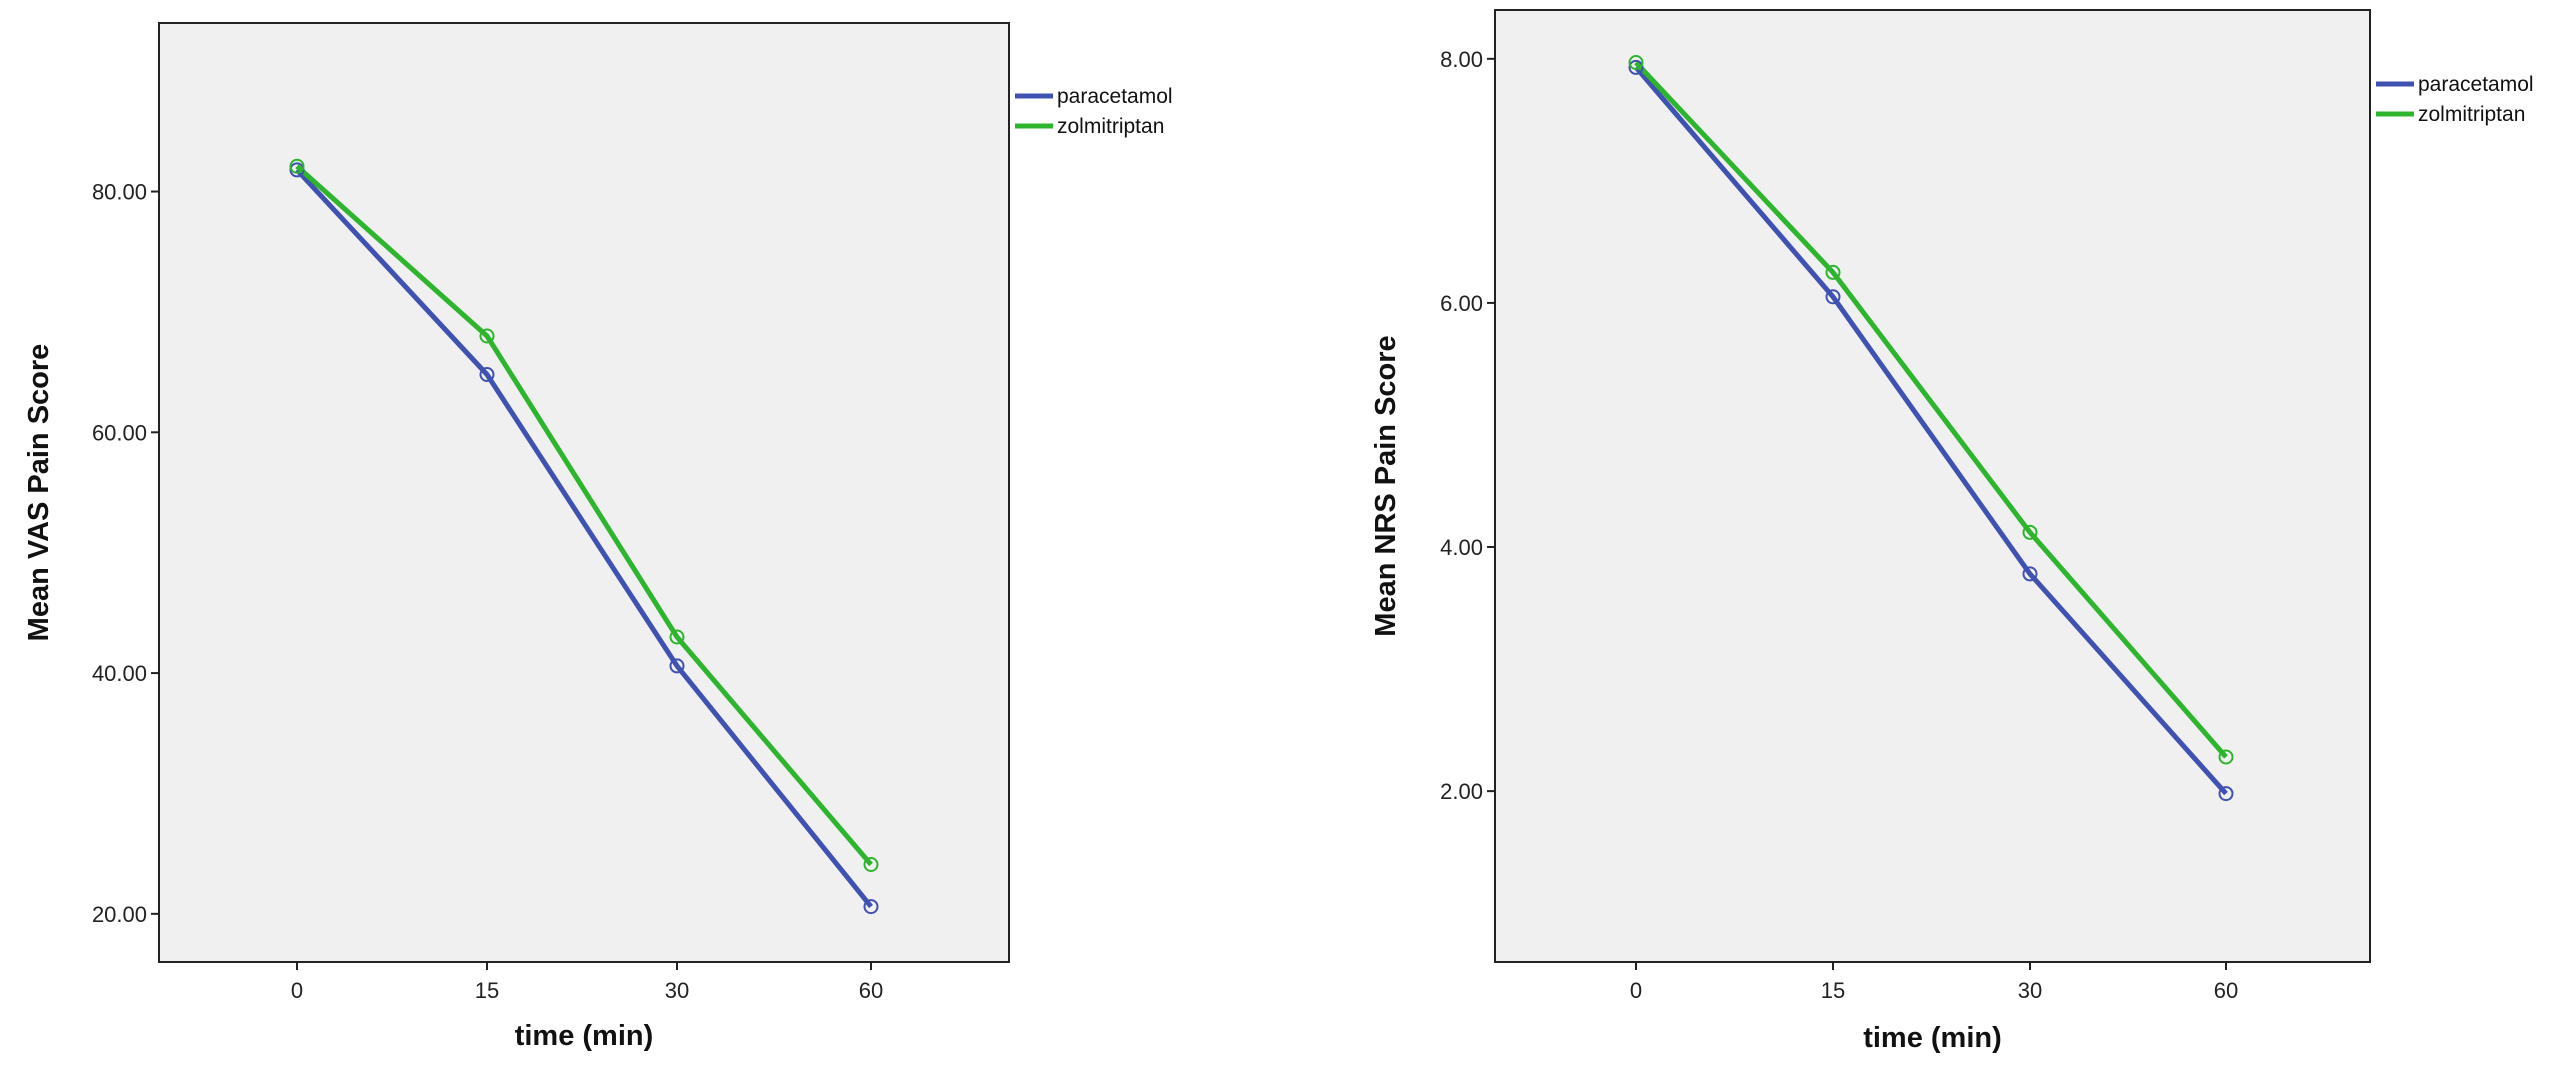  Describe the element at coordinates (119, 914) in the screenshot. I see `y-tick-label: 20.00` at that location.